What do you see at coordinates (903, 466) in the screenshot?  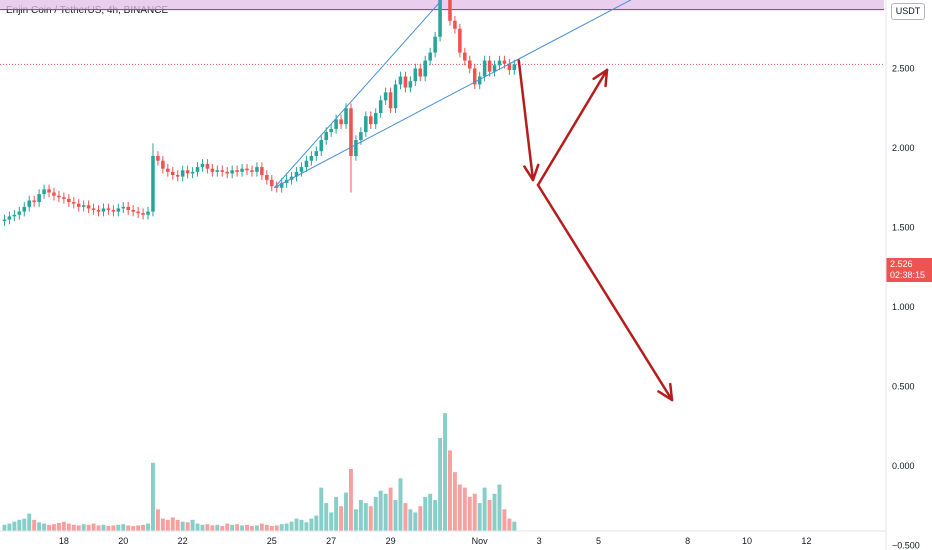 I see `price-tick-label: 0.000` at bounding box center [903, 466].